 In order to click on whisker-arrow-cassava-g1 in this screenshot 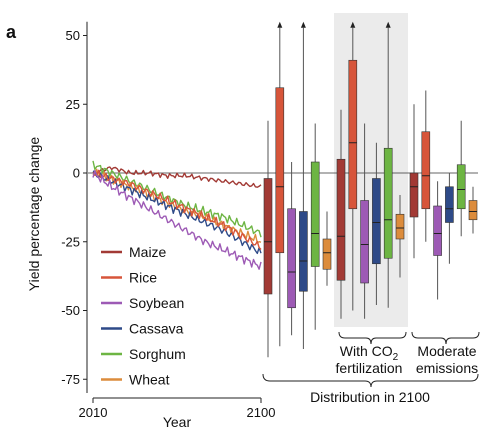, I will do `click(303, 24)`.